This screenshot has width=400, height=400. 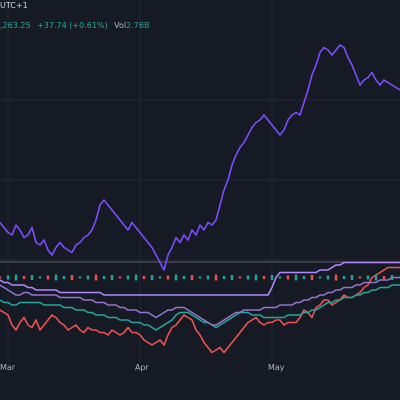 I want to click on price-value: ,263.25, so click(x=15, y=25).